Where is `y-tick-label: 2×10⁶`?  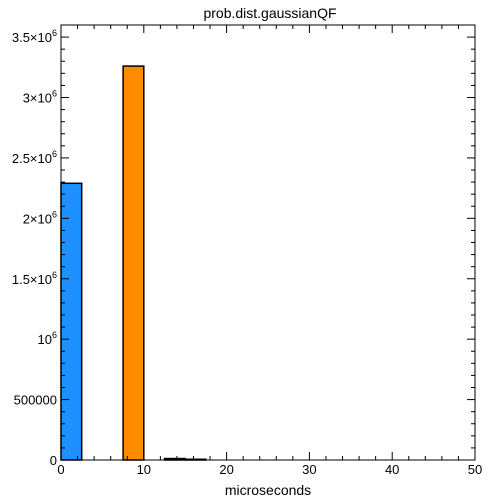 y-tick-label: 2×10⁶ is located at coordinates (40, 217).